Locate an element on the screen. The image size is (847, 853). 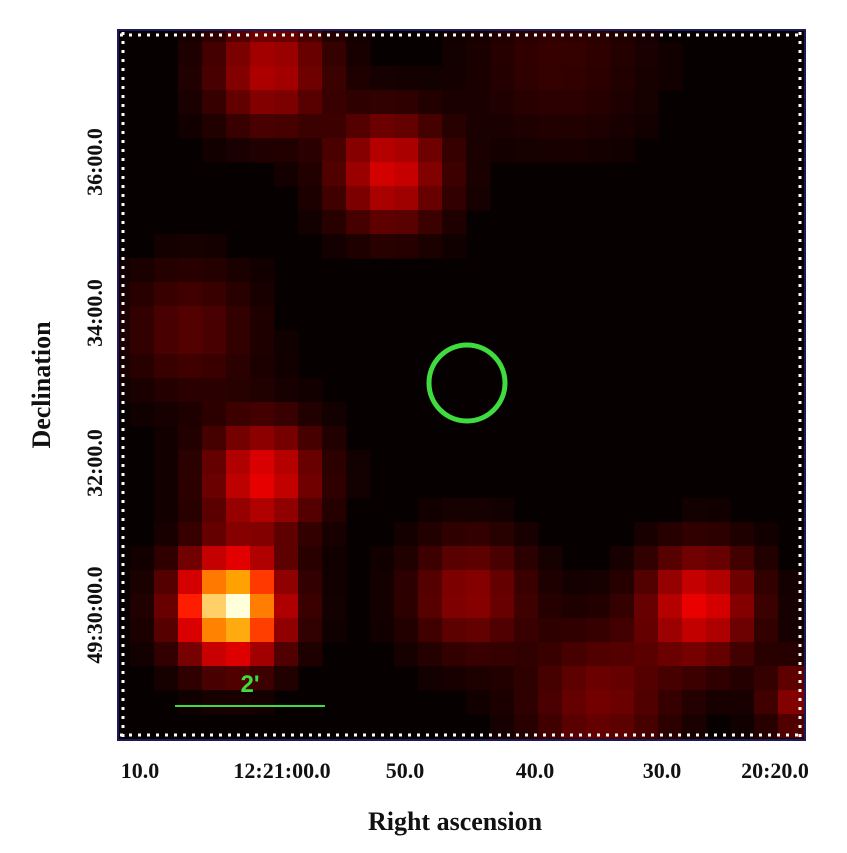
x-axis-title: Right ascension is located at coordinates (455, 821).